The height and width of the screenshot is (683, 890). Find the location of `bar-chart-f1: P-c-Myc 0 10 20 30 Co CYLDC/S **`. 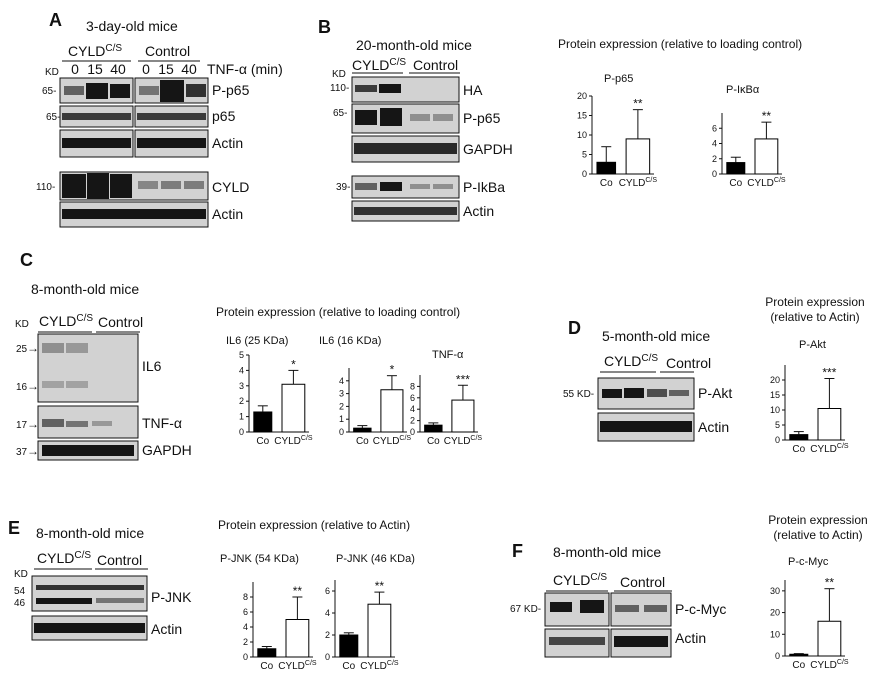

bar-chart-f1: P-c-Myc 0 10 20 30 Co CYLDC/S ** is located at coordinates (809, 613).